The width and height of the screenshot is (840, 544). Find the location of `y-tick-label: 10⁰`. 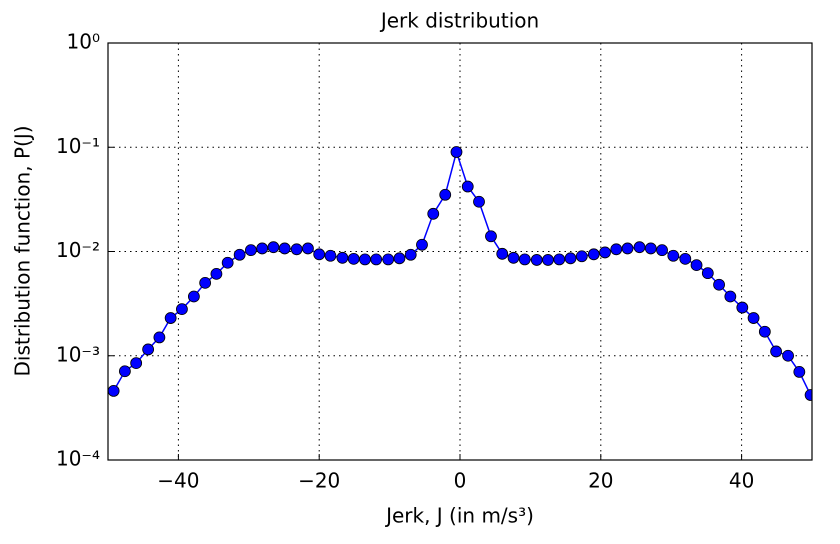

y-tick-label: 10⁰ is located at coordinates (83, 42).